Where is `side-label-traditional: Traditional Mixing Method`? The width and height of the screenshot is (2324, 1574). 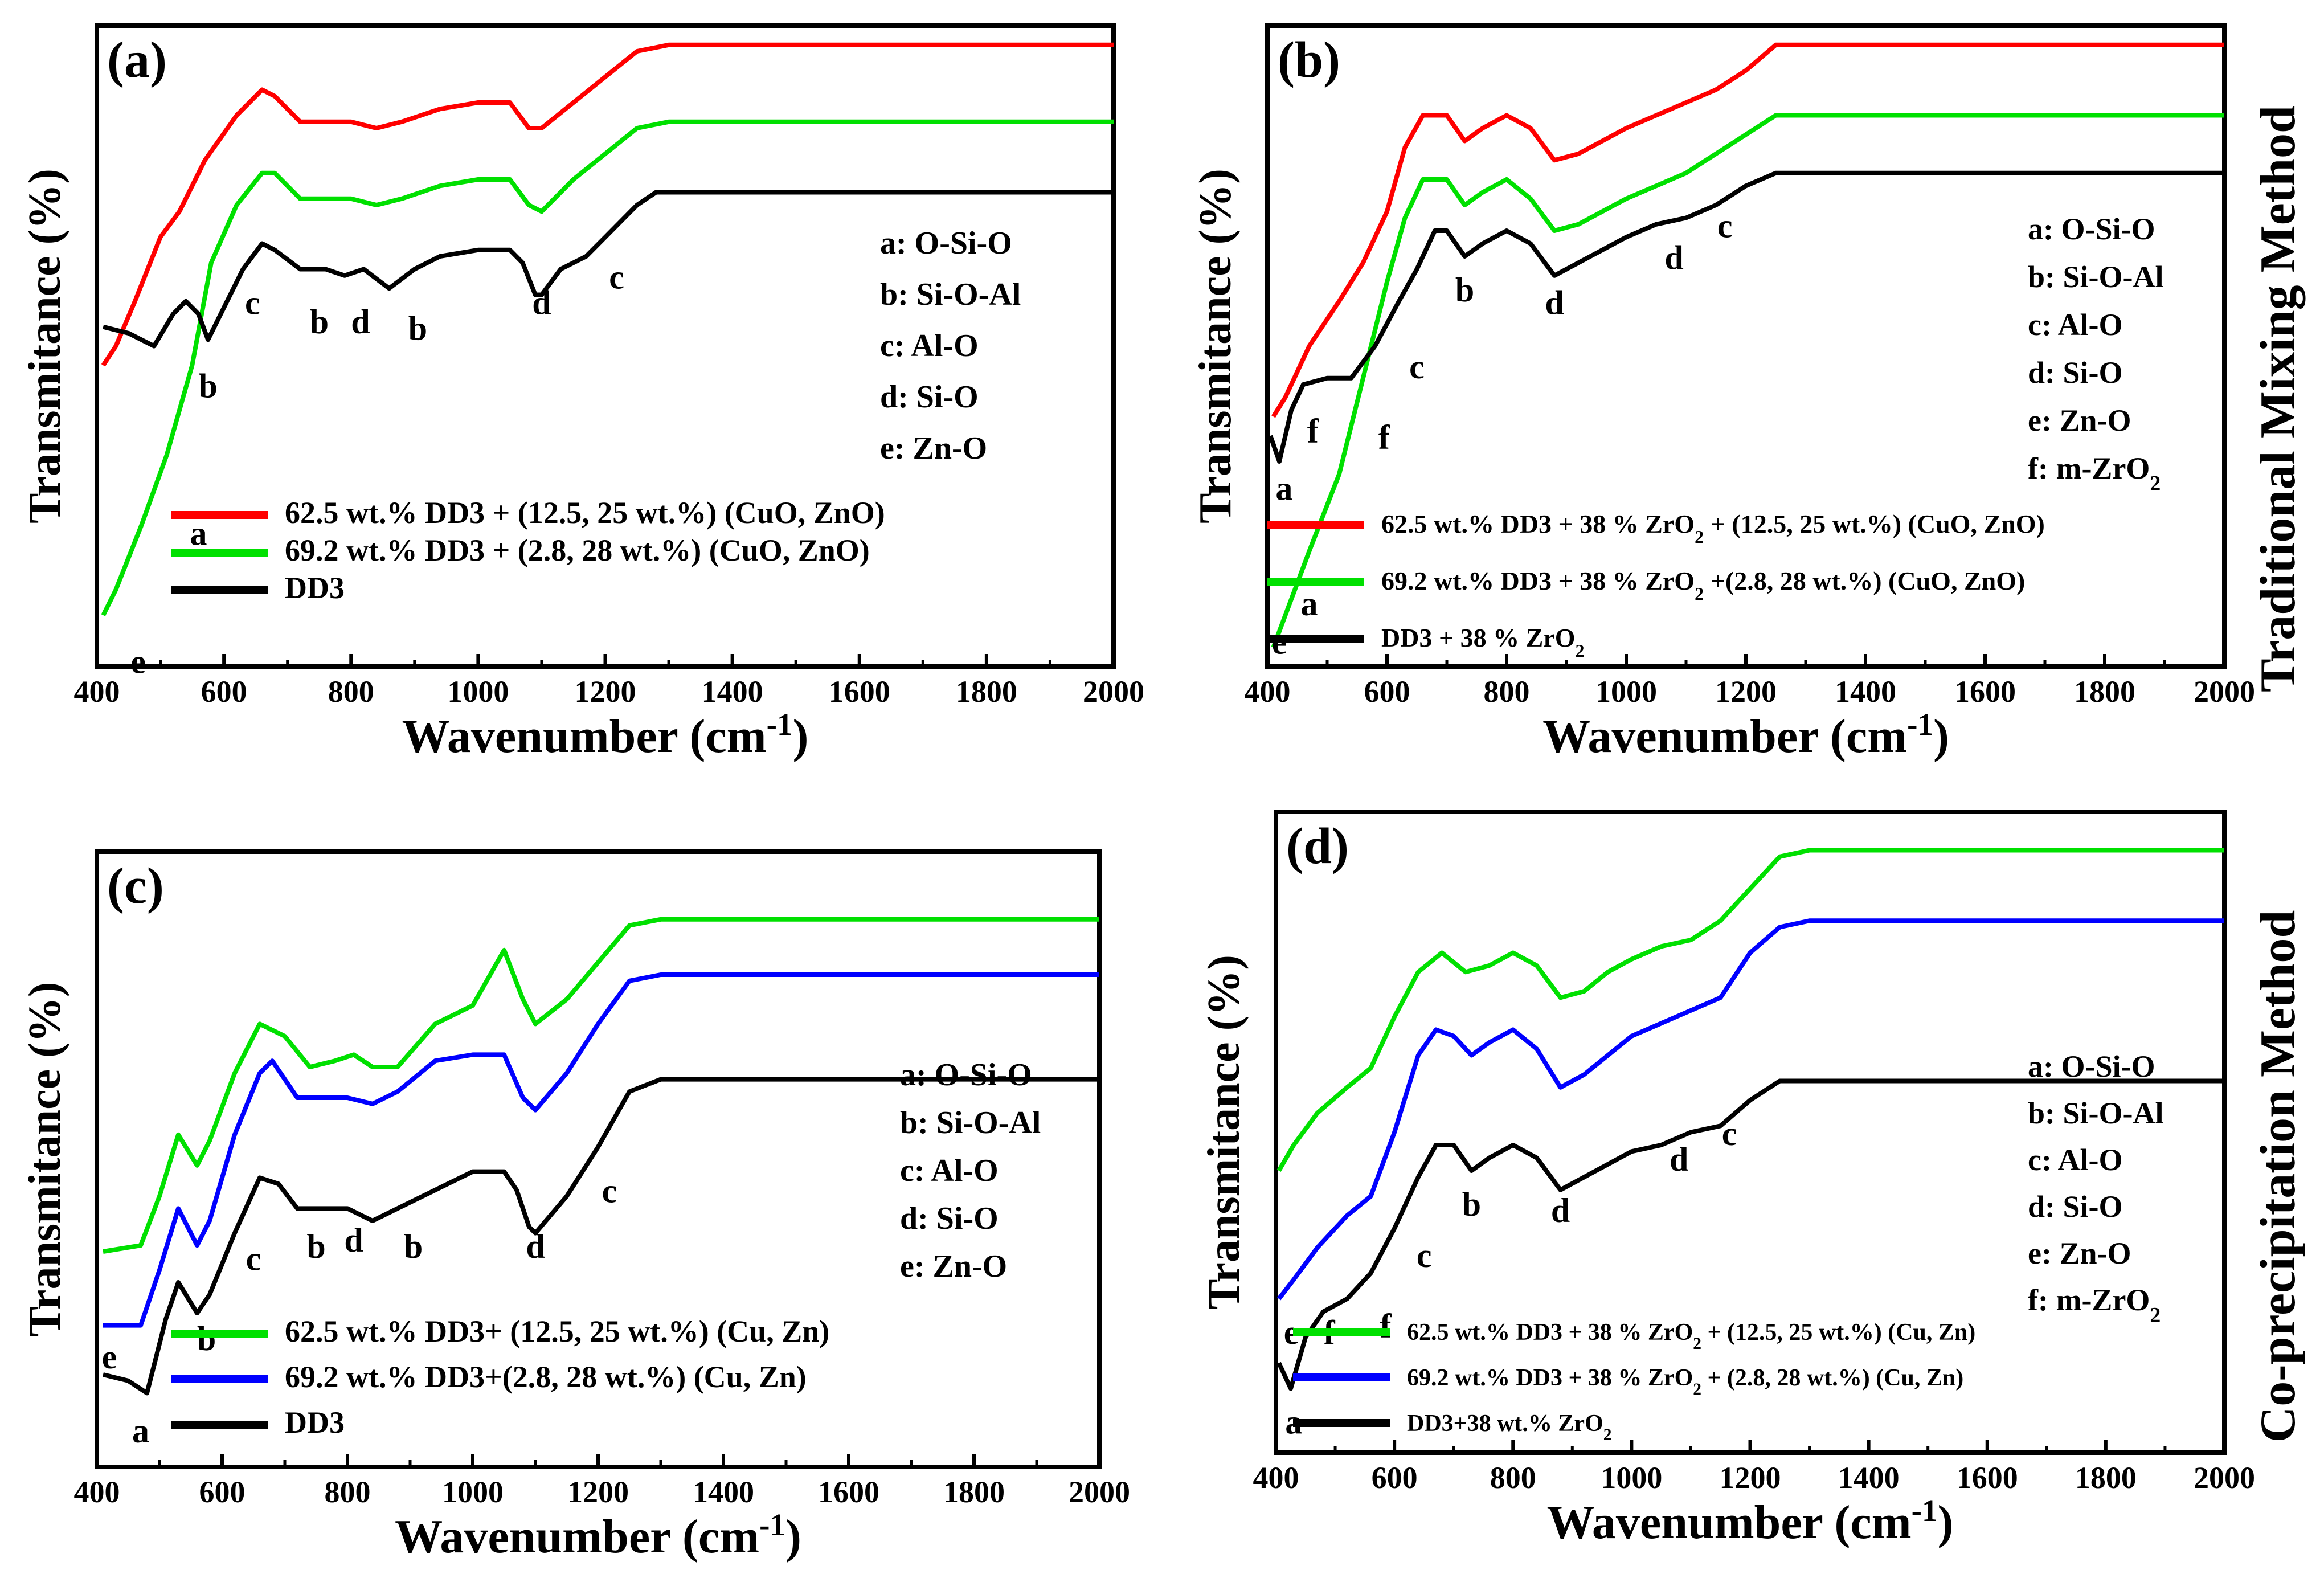 side-label-traditional: Traditional Mixing Method is located at coordinates (2278, 399).